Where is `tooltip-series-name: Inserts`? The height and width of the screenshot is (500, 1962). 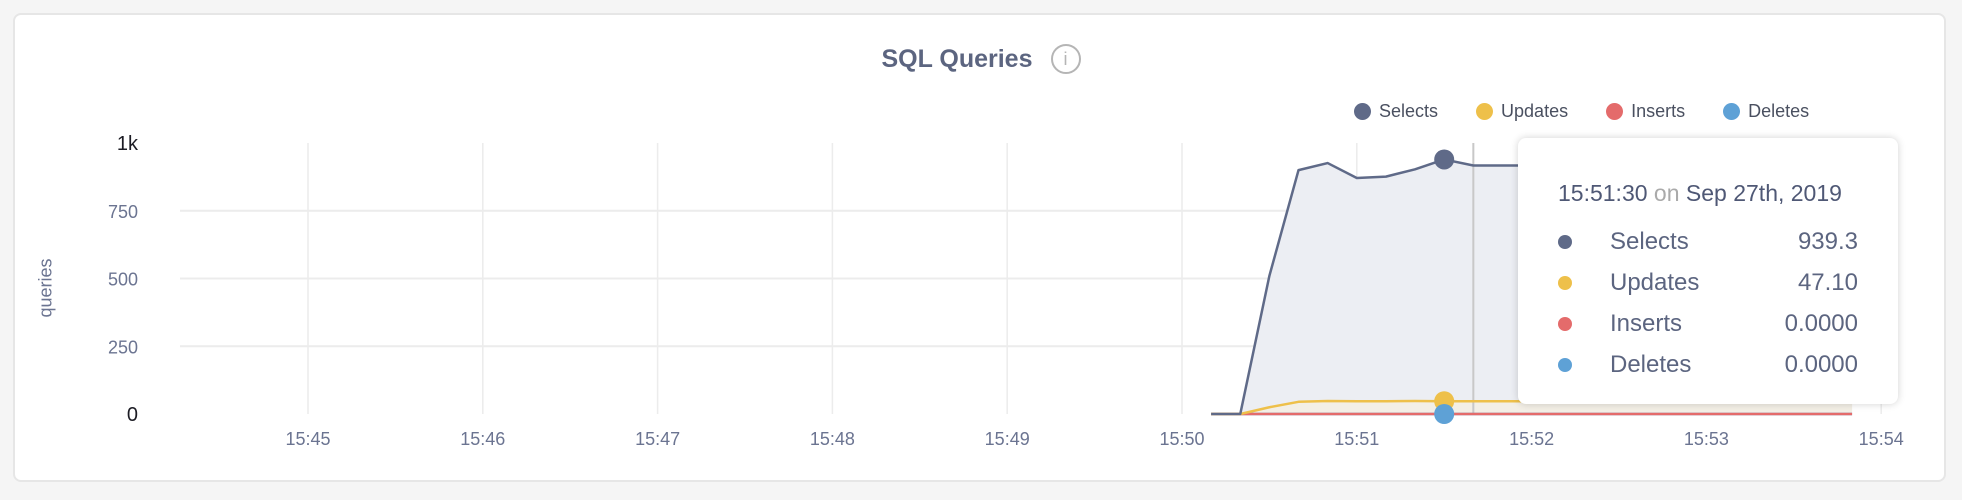
tooltip-series-name: Inserts is located at coordinates (1646, 323).